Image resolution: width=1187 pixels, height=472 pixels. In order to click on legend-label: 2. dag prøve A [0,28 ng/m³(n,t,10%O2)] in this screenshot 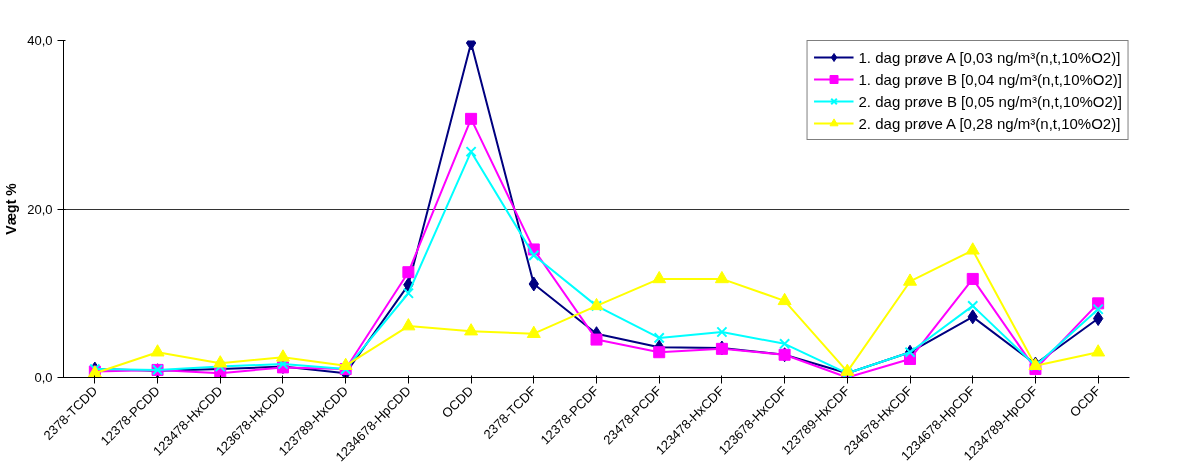, I will do `click(989, 123)`.